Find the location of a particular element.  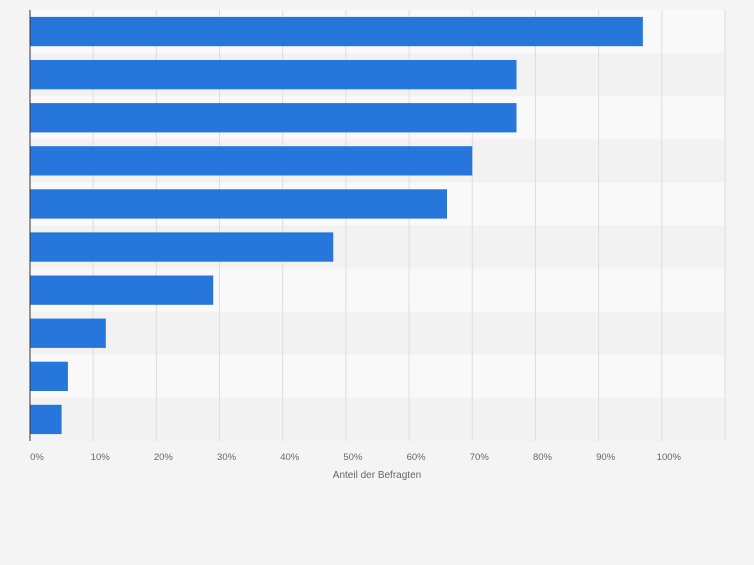

x-tick-label: 100% is located at coordinates (669, 457).